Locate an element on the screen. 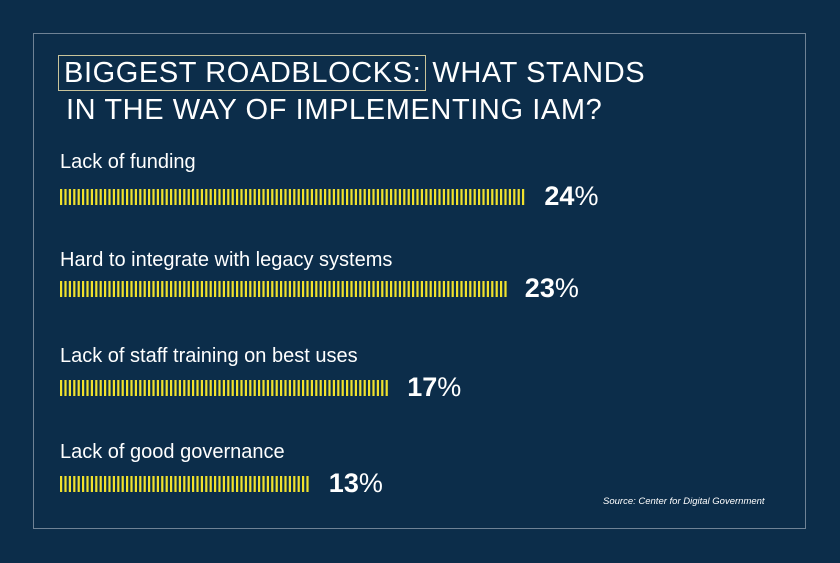 Image resolution: width=840 pixels, height=563 pixels. title-rest: WHAT STANDS is located at coordinates (539, 73).